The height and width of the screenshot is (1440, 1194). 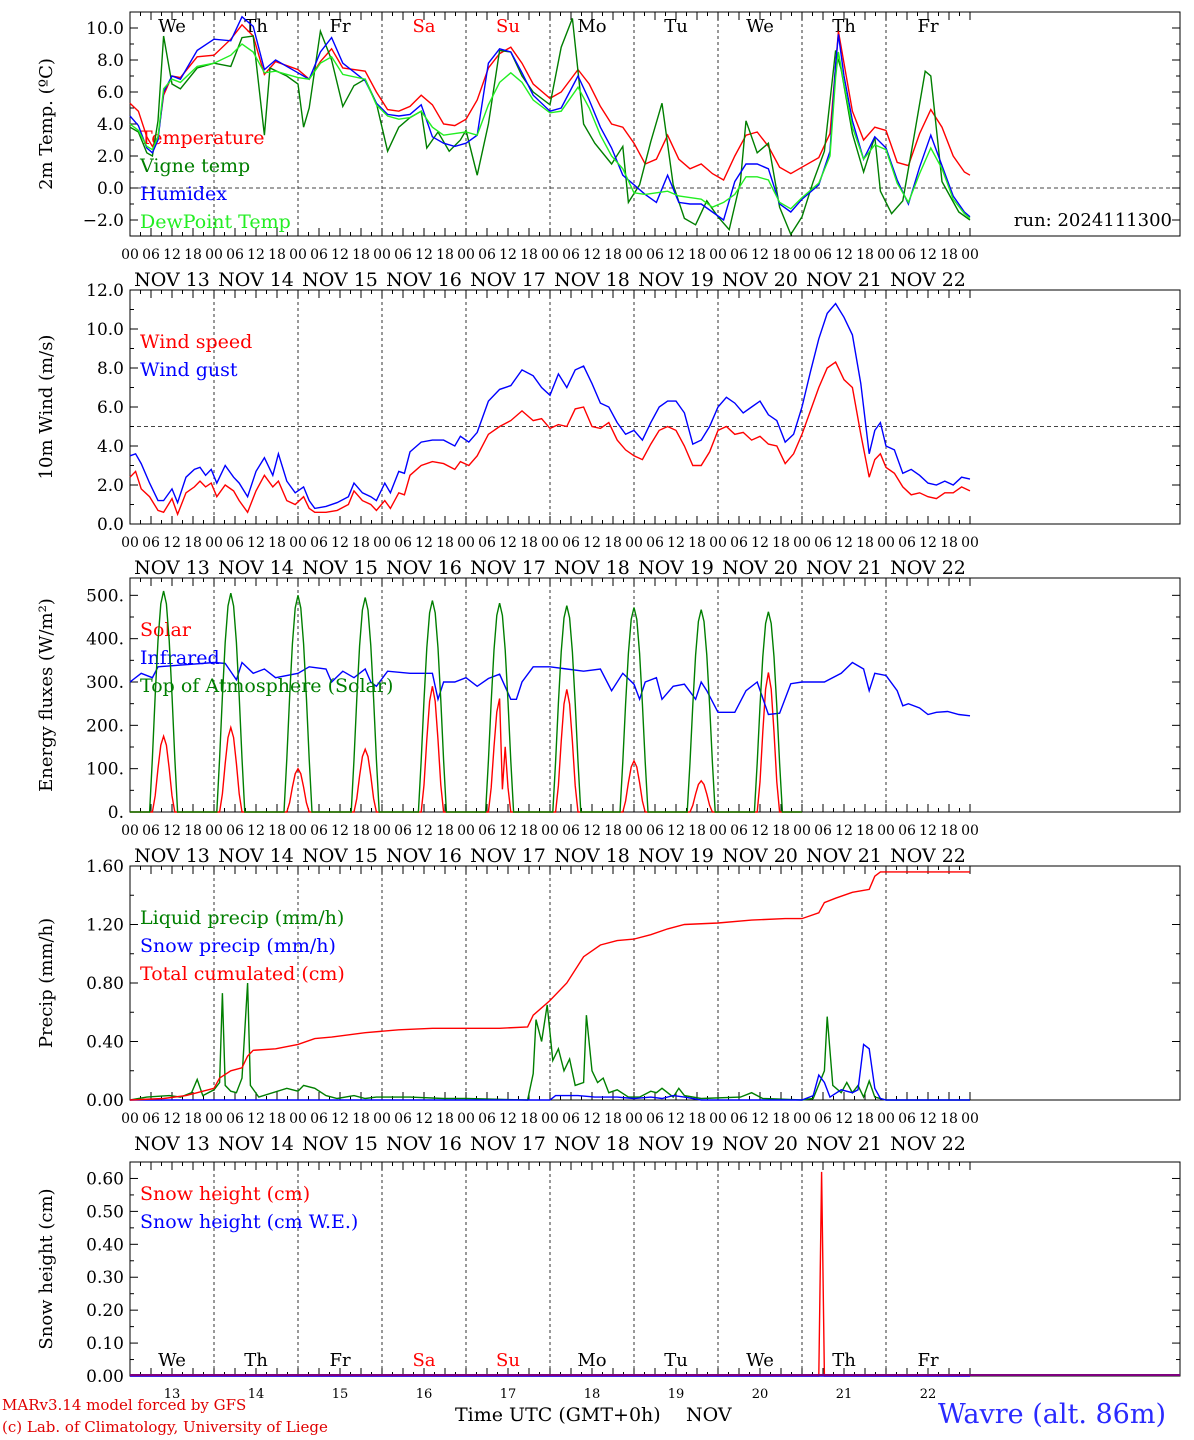 I want to click on y-tick-label: 0., so click(x=116, y=813).